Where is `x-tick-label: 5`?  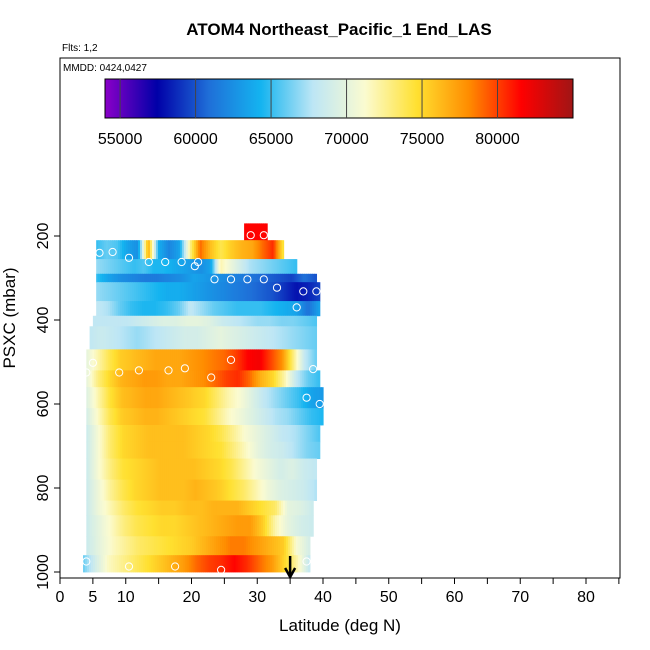
x-tick-label: 5 is located at coordinates (92, 597).